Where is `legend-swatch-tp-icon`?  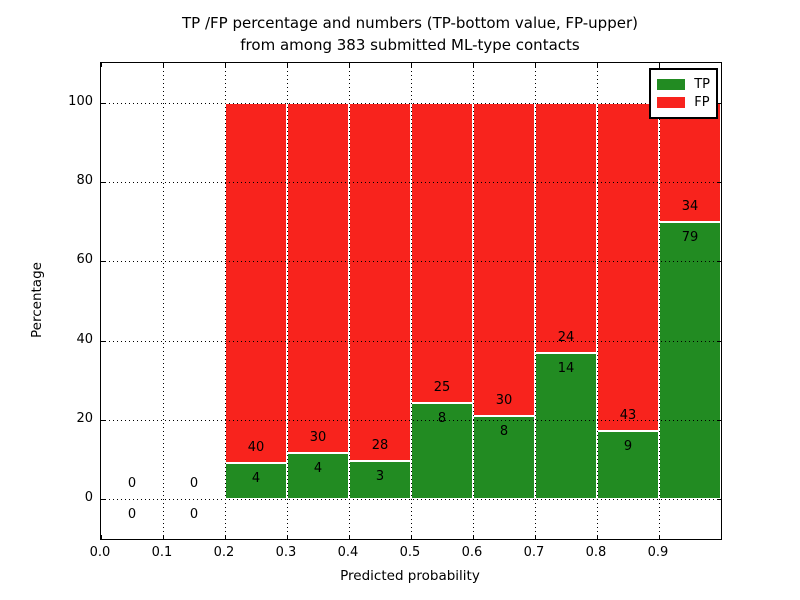
legend-swatch-tp-icon is located at coordinates (671, 84).